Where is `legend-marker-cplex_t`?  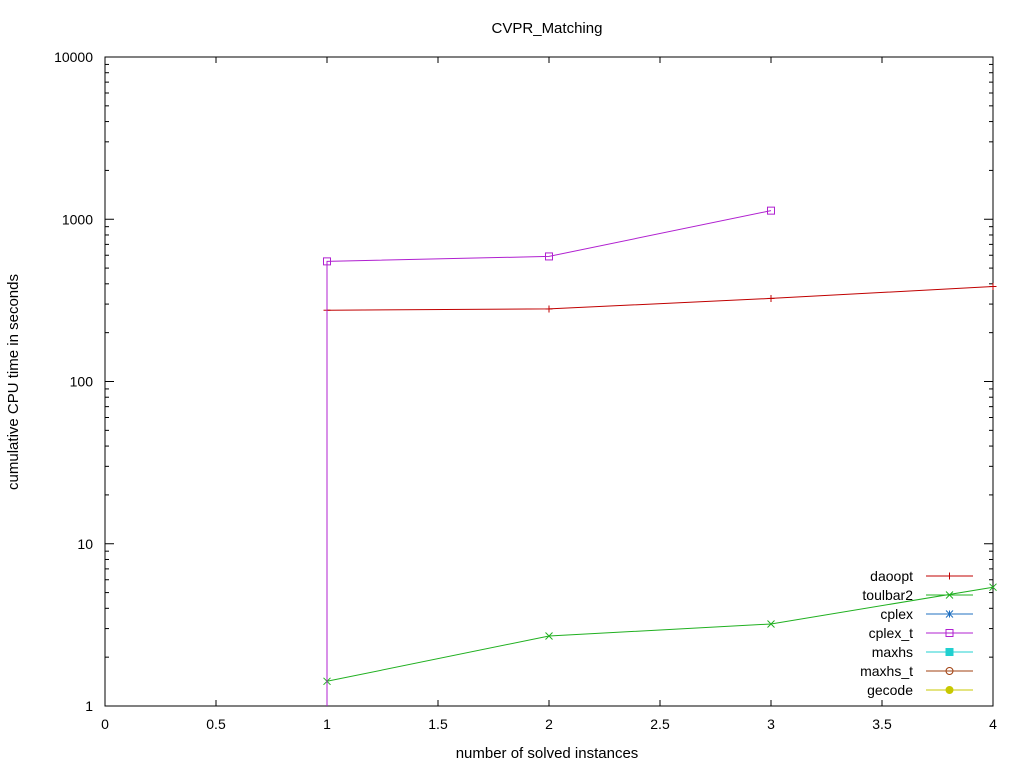 legend-marker-cplex_t is located at coordinates (949, 633).